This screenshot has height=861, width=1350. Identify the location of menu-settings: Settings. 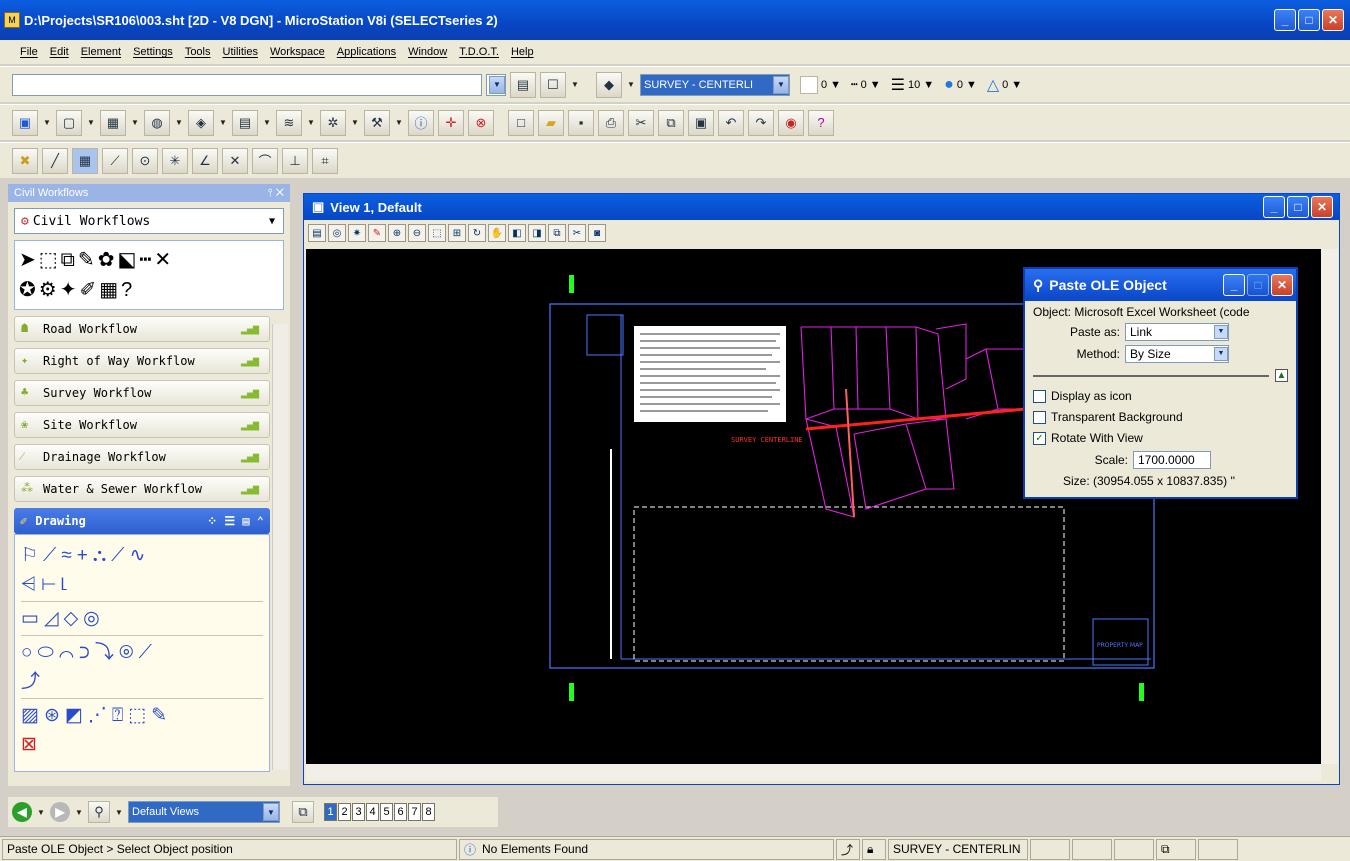
(153, 52).